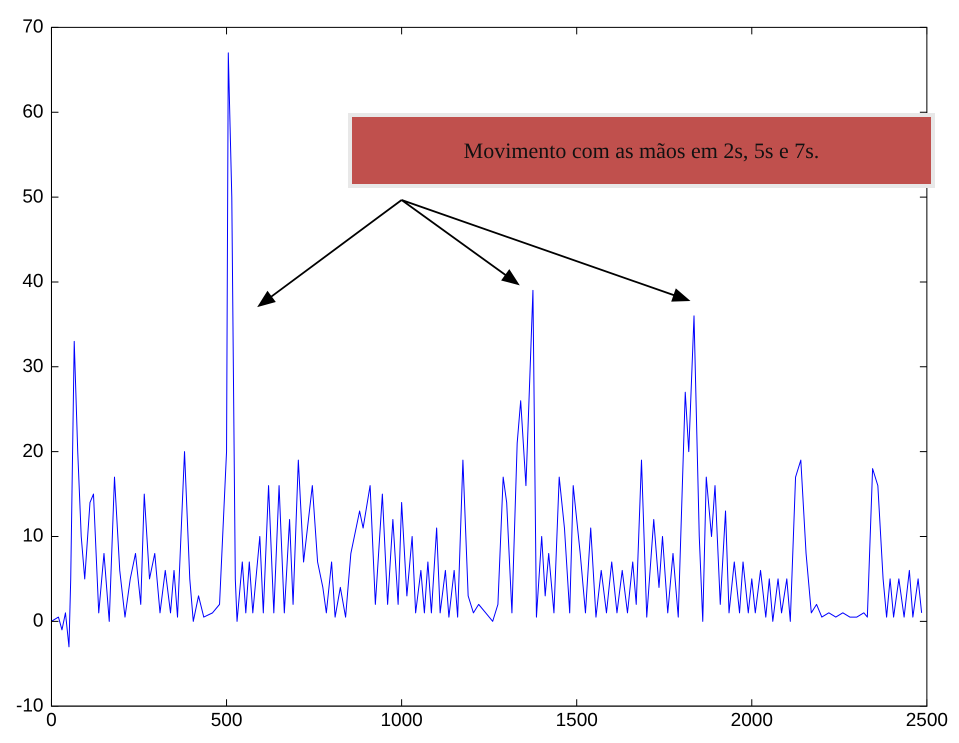  What do you see at coordinates (751, 720) in the screenshot?
I see `x-tick-label: 2000` at bounding box center [751, 720].